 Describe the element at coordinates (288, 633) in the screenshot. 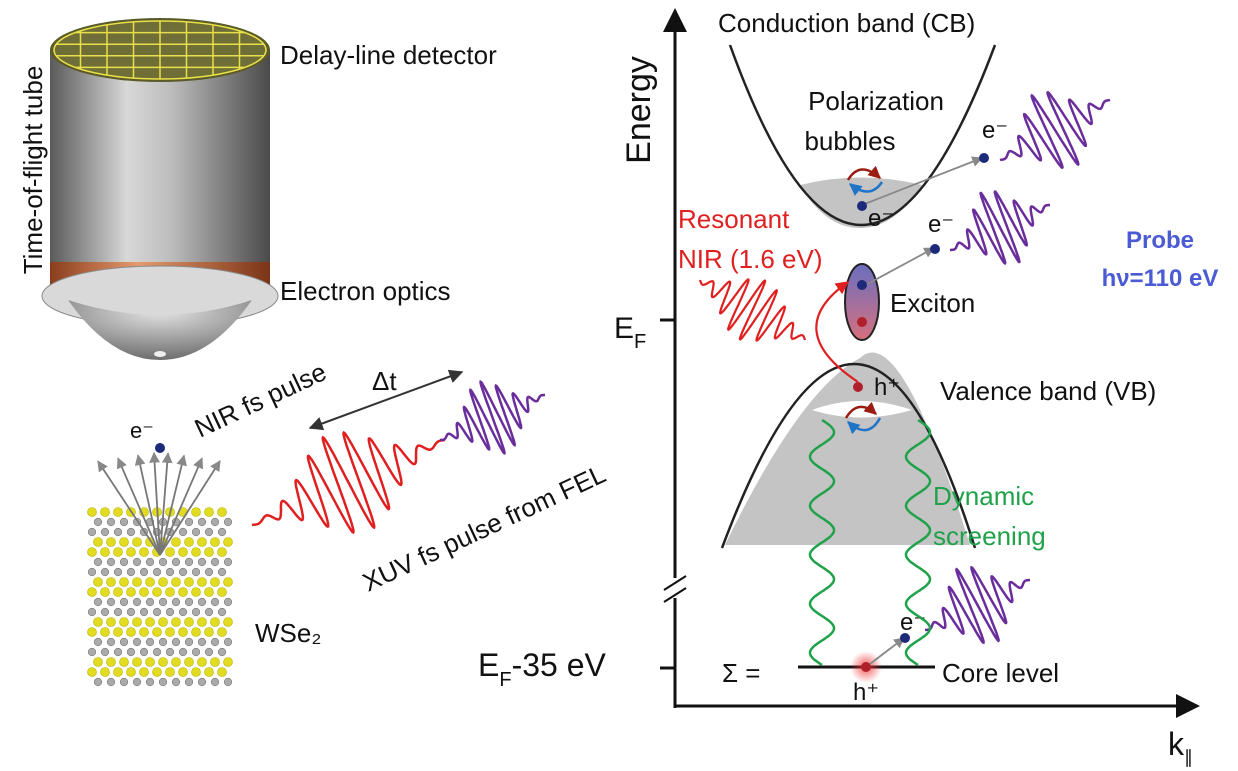

I see `sample-label: WSe₂` at that location.